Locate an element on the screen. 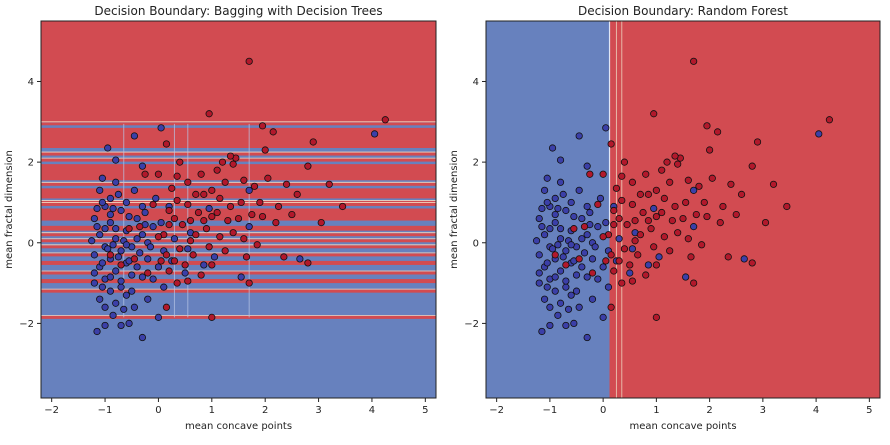 This screenshot has width=890, height=445. y-tick-label: 2 is located at coordinates (31, 163).